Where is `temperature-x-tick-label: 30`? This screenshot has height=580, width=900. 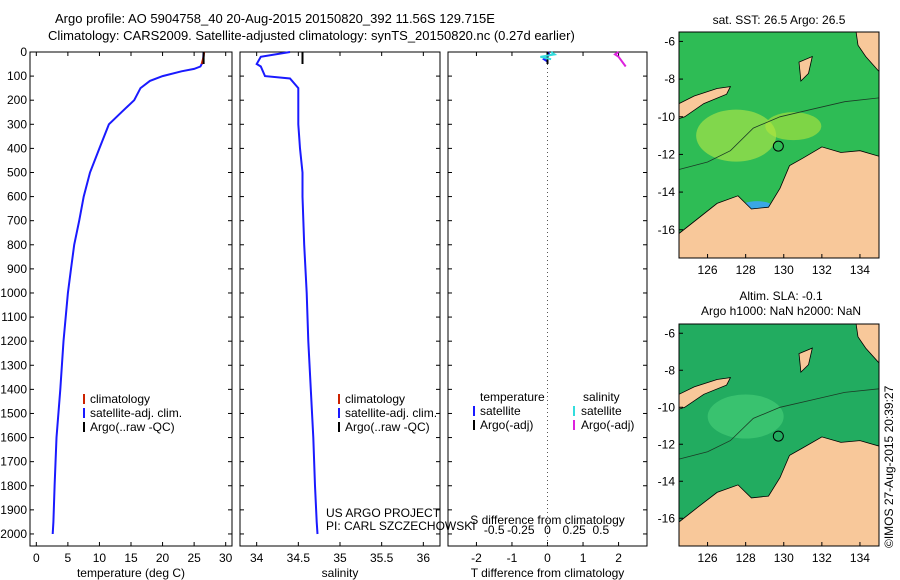
temperature-x-tick-label: 30 is located at coordinates (226, 558).